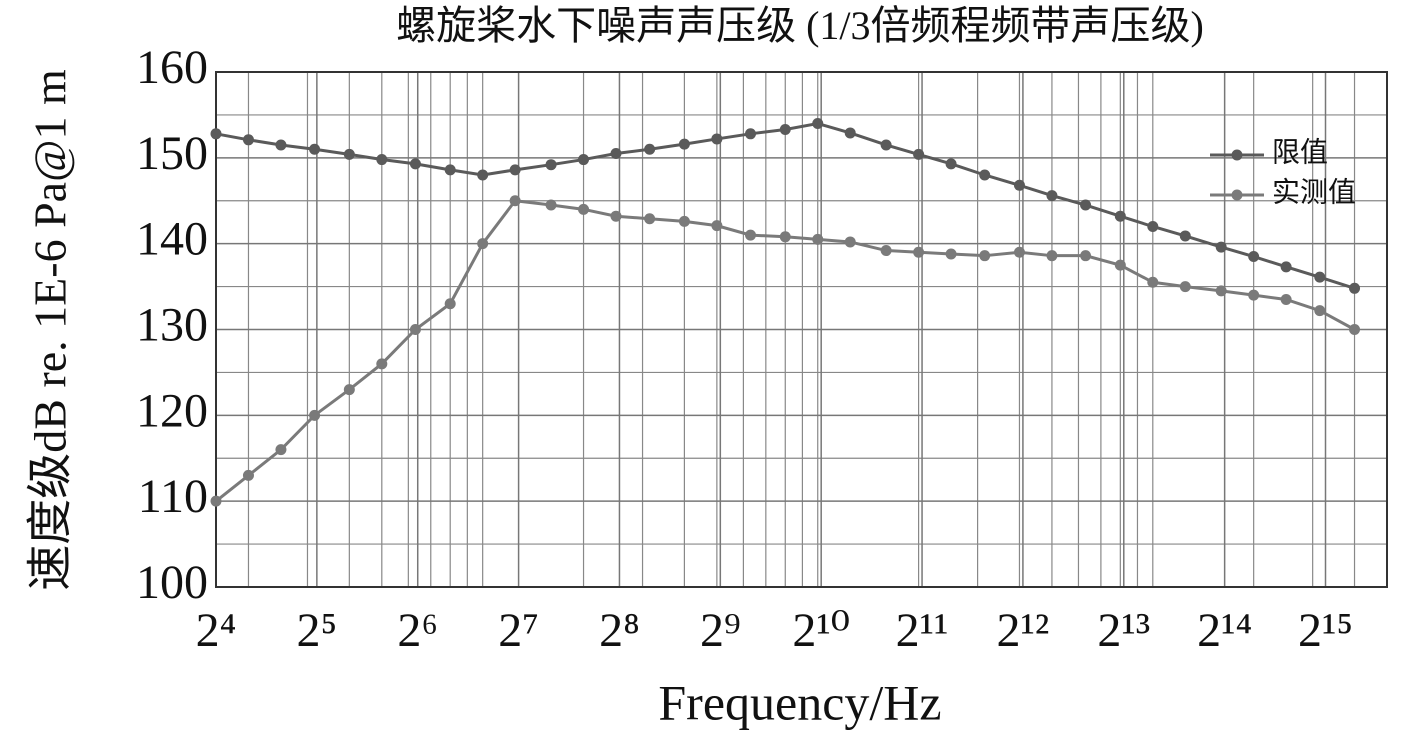 The image size is (1417, 749). What do you see at coordinates (1123, 630) in the screenshot?
I see `x-tick-label: 2¹³` at bounding box center [1123, 630].